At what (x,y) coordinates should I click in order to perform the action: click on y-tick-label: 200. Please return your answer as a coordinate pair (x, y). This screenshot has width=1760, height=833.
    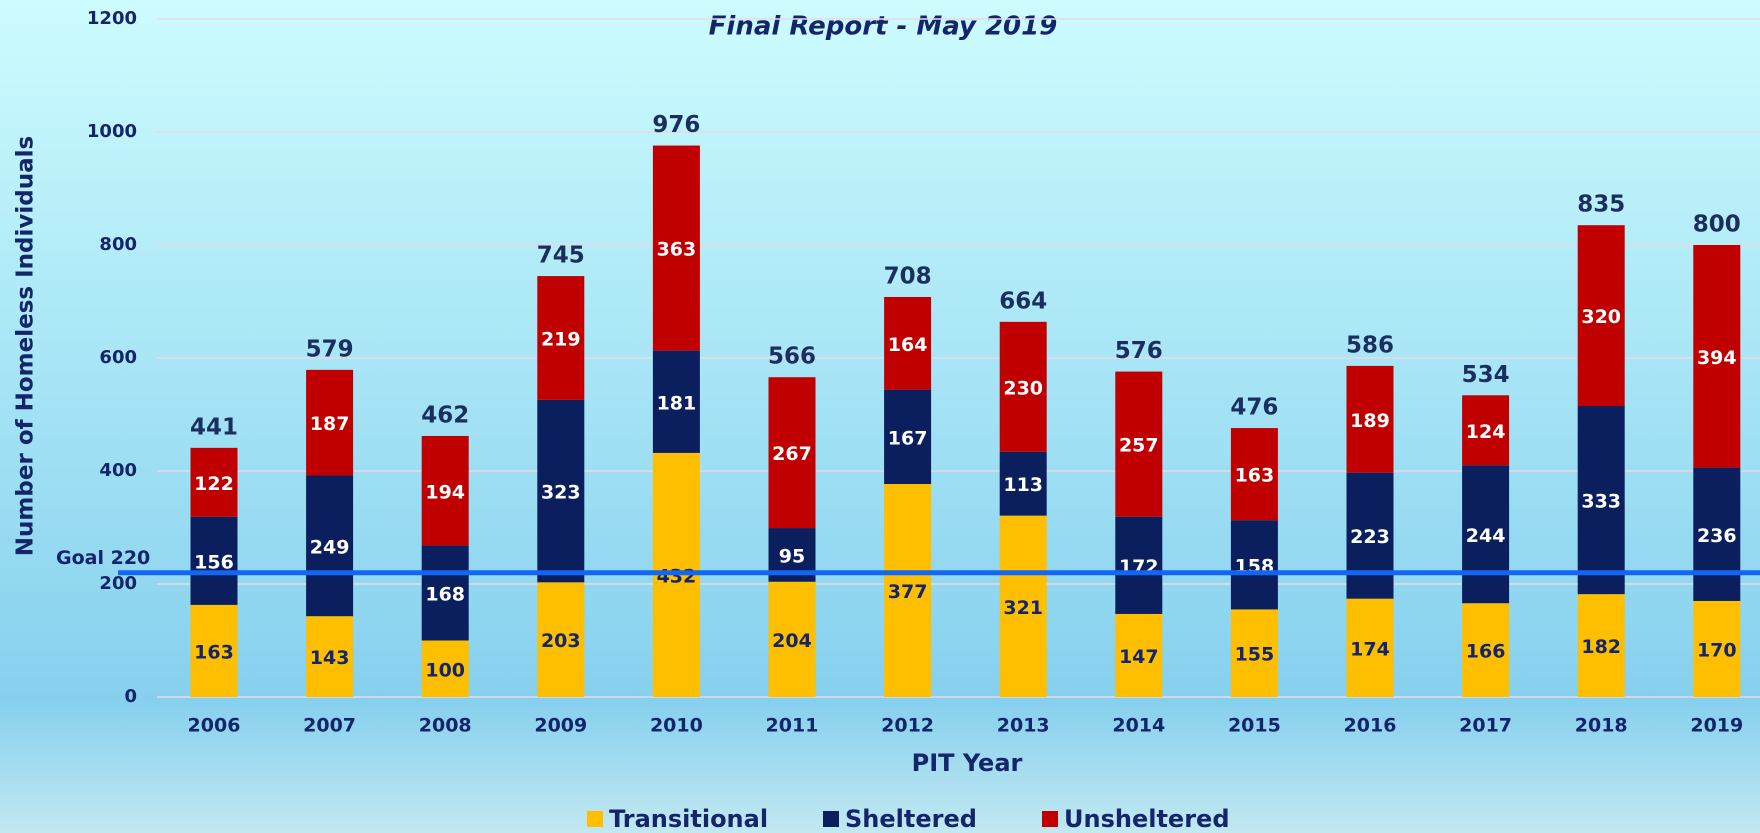
    Looking at the image, I should click on (118, 583).